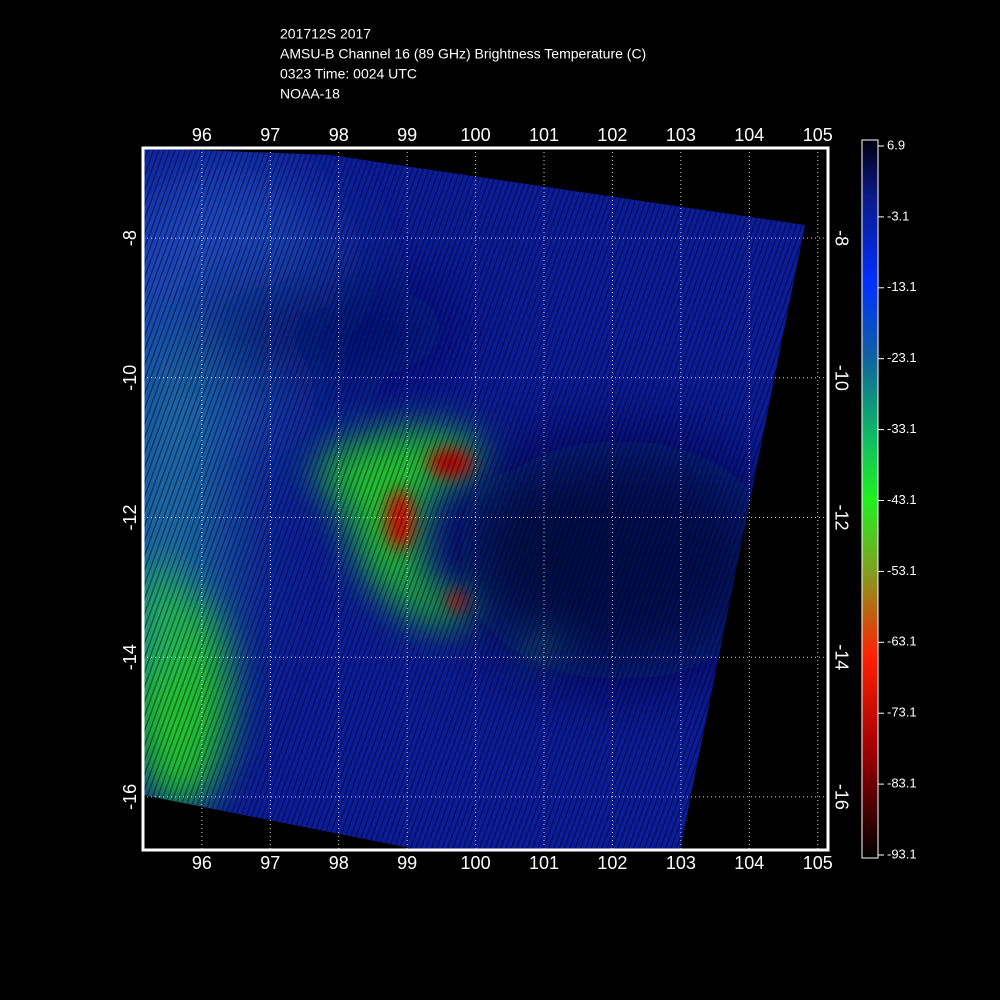 This screenshot has height=1000, width=1000. Describe the element at coordinates (902, 641) in the screenshot. I see `colorbar-tick-label: -63.1` at that location.